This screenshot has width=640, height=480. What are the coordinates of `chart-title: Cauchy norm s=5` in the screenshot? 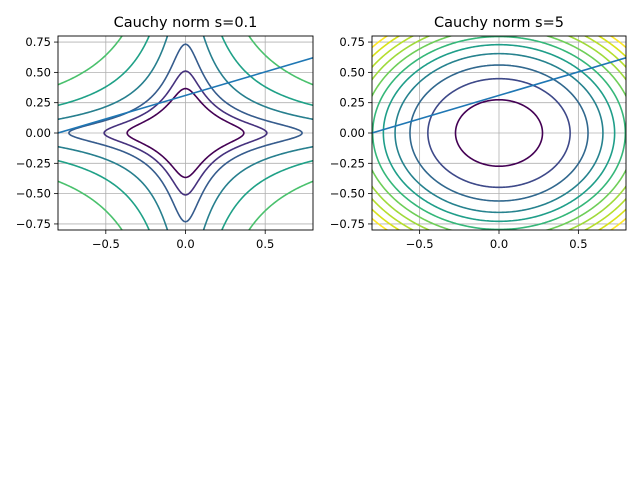 It's located at (499, 23).